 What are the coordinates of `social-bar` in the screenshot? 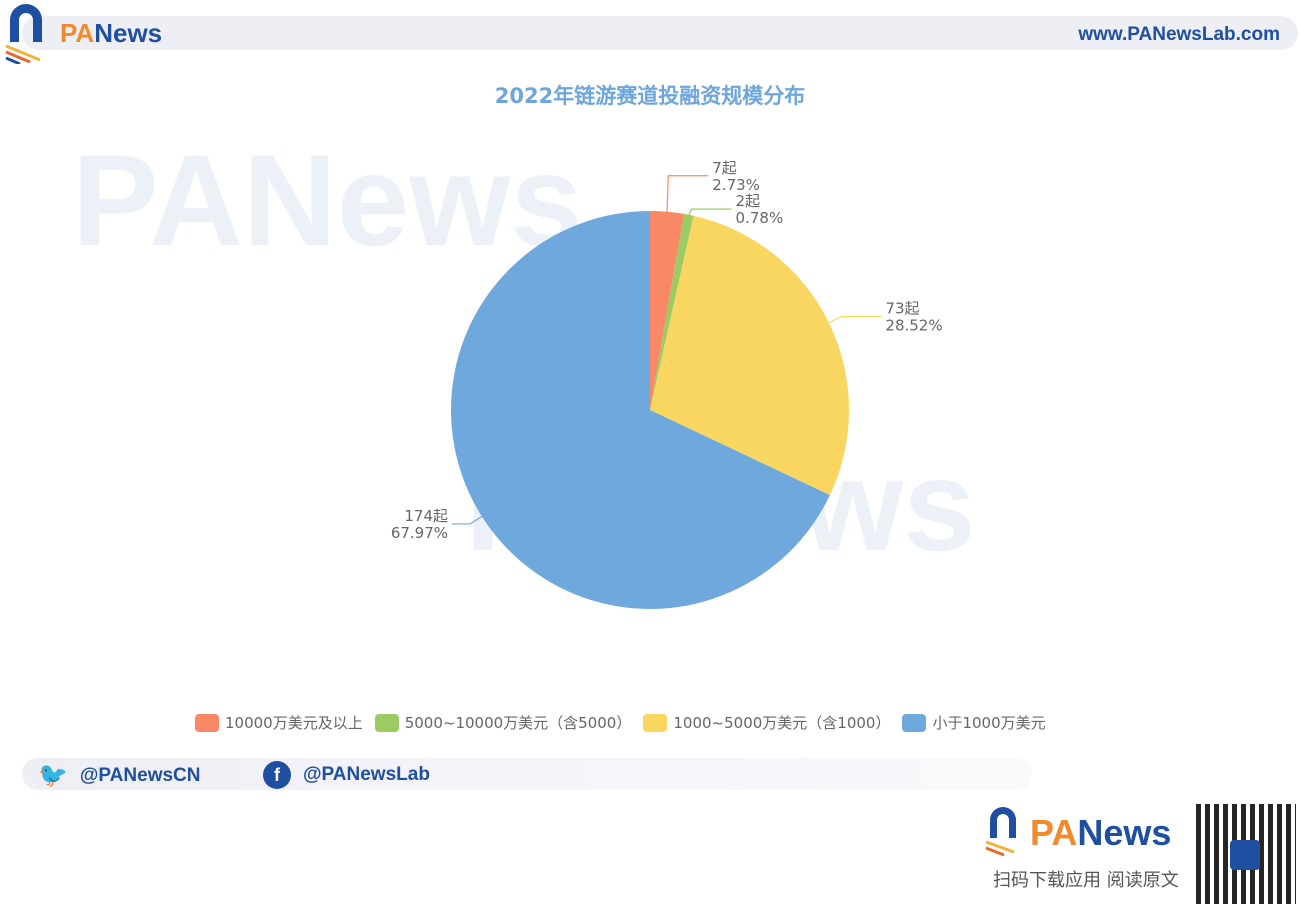 It's located at (527, 774).